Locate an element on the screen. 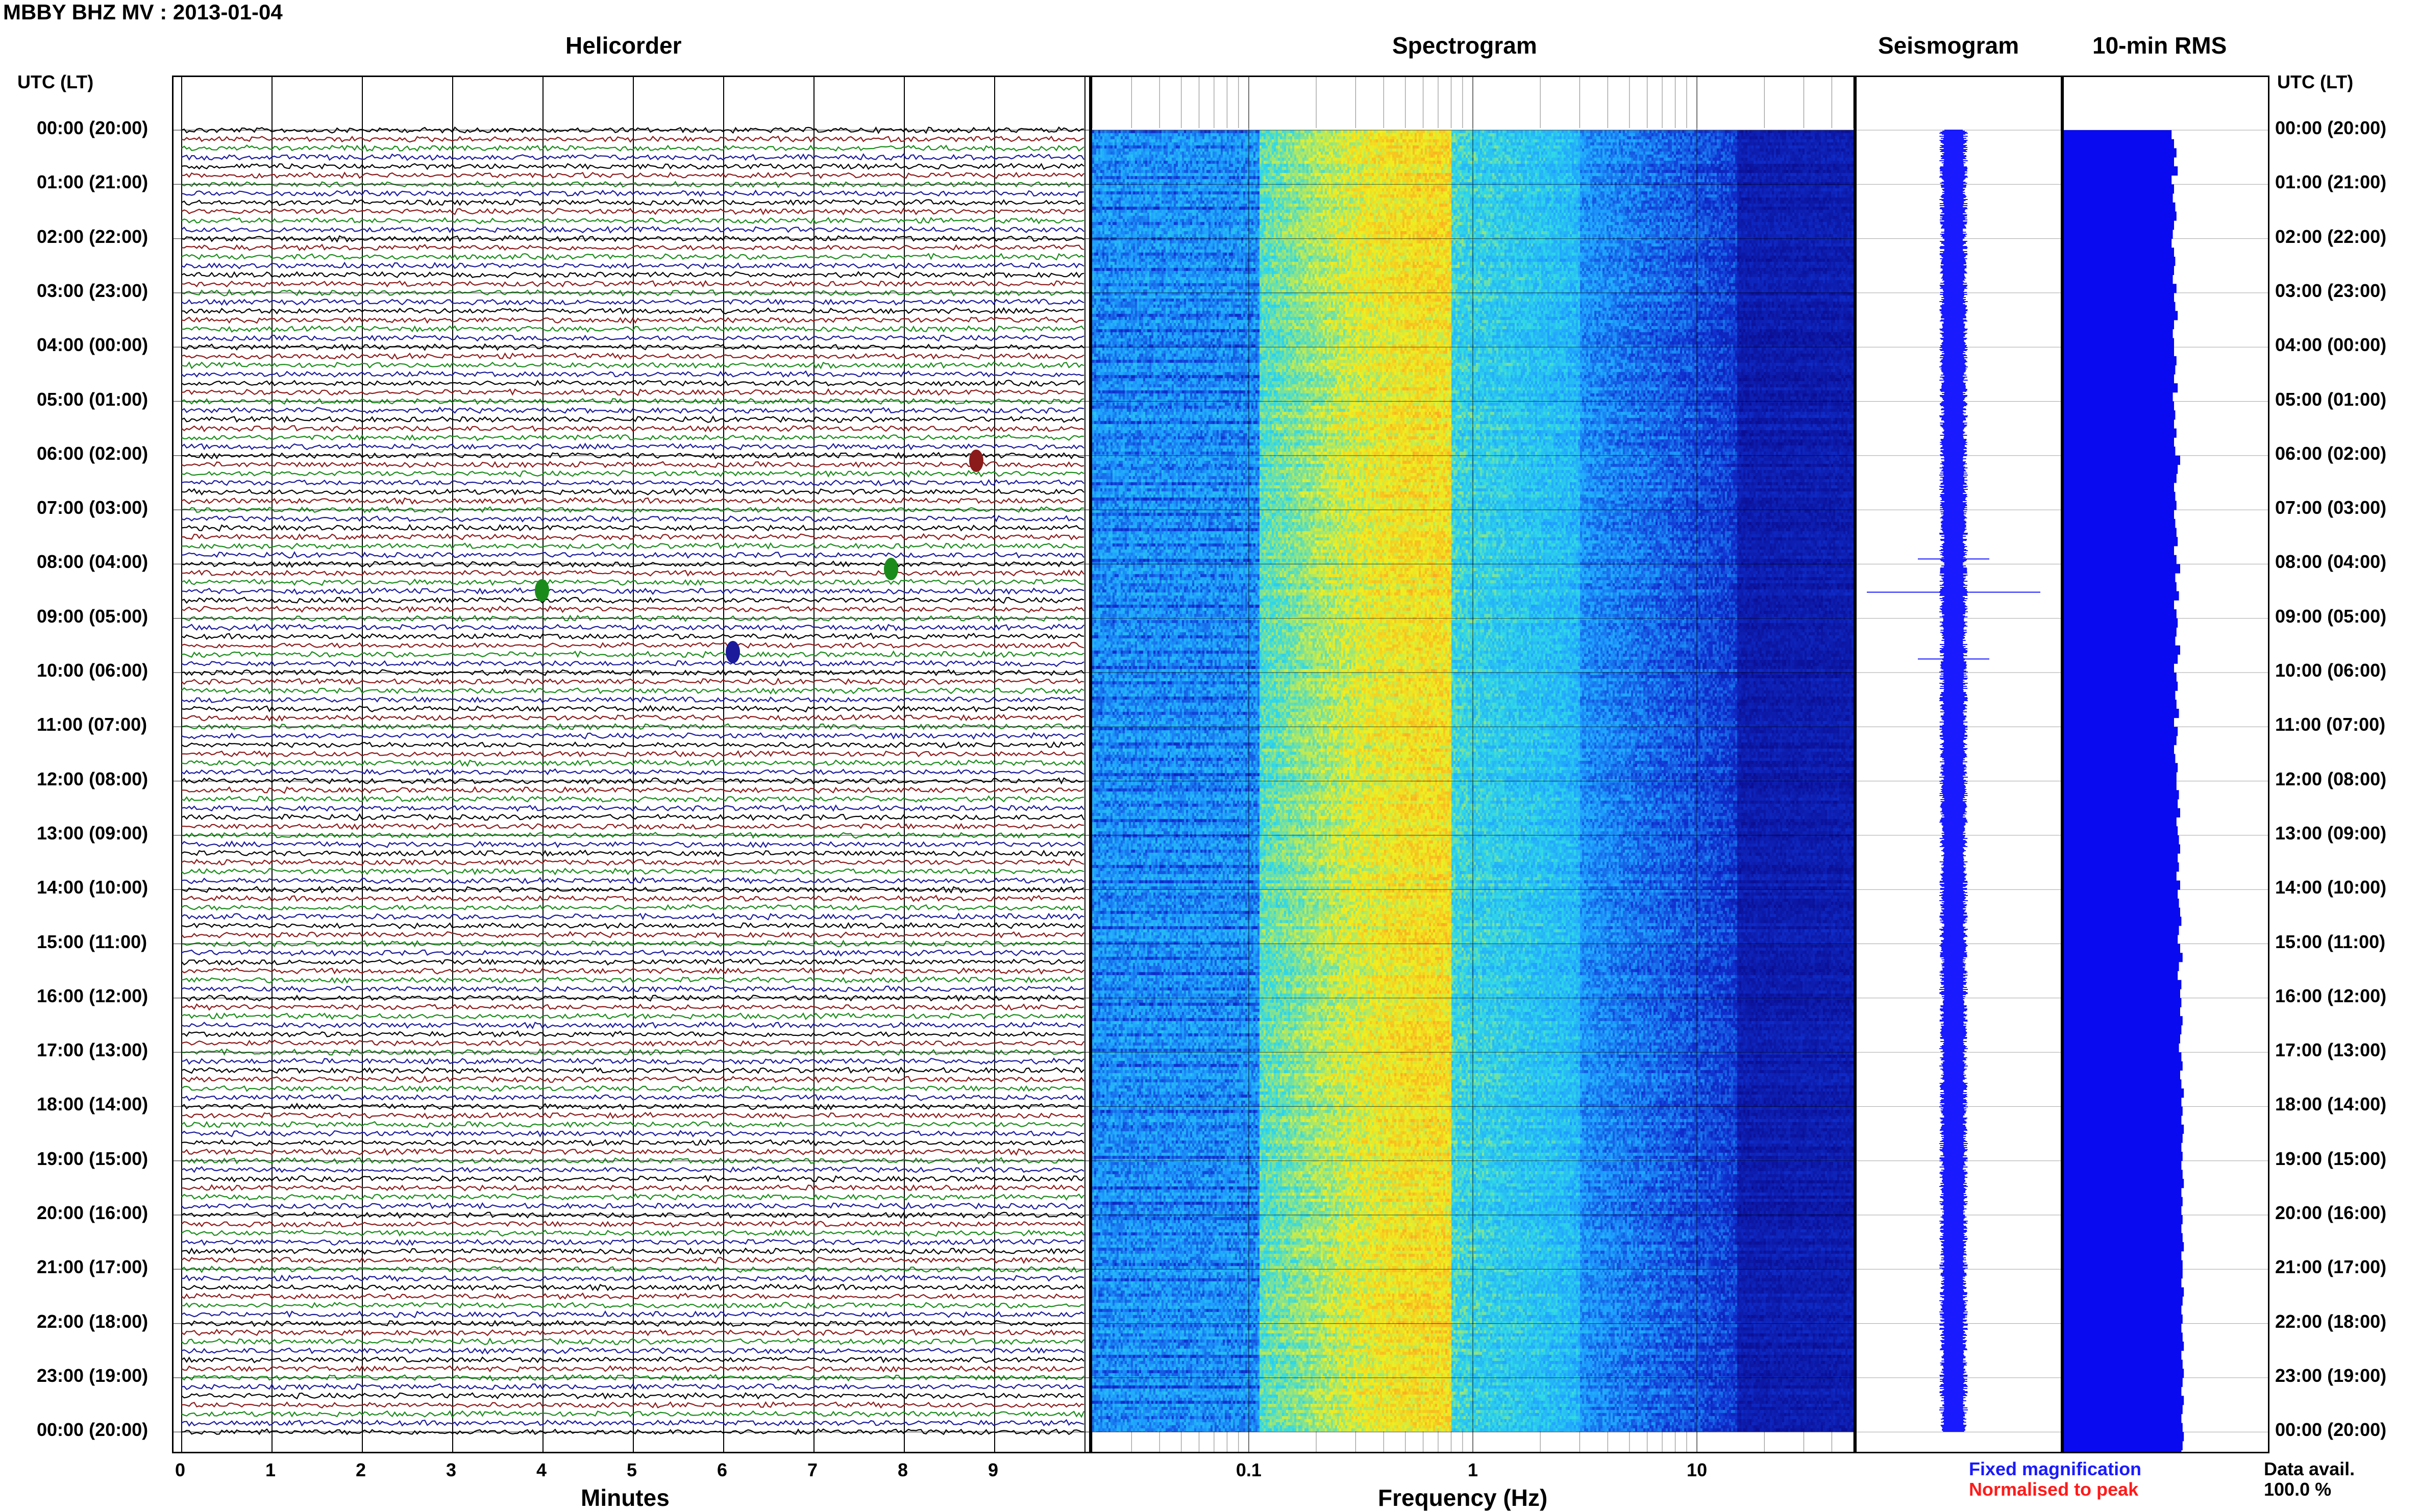 The image size is (2419, 1512). time-label-left: 16:00 (12:00) is located at coordinates (93, 995).